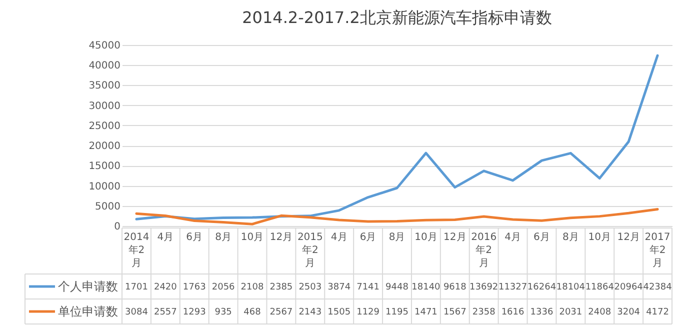  What do you see at coordinates (104, 166) in the screenshot?
I see `y-tick-label: 15000` at bounding box center [104, 166].